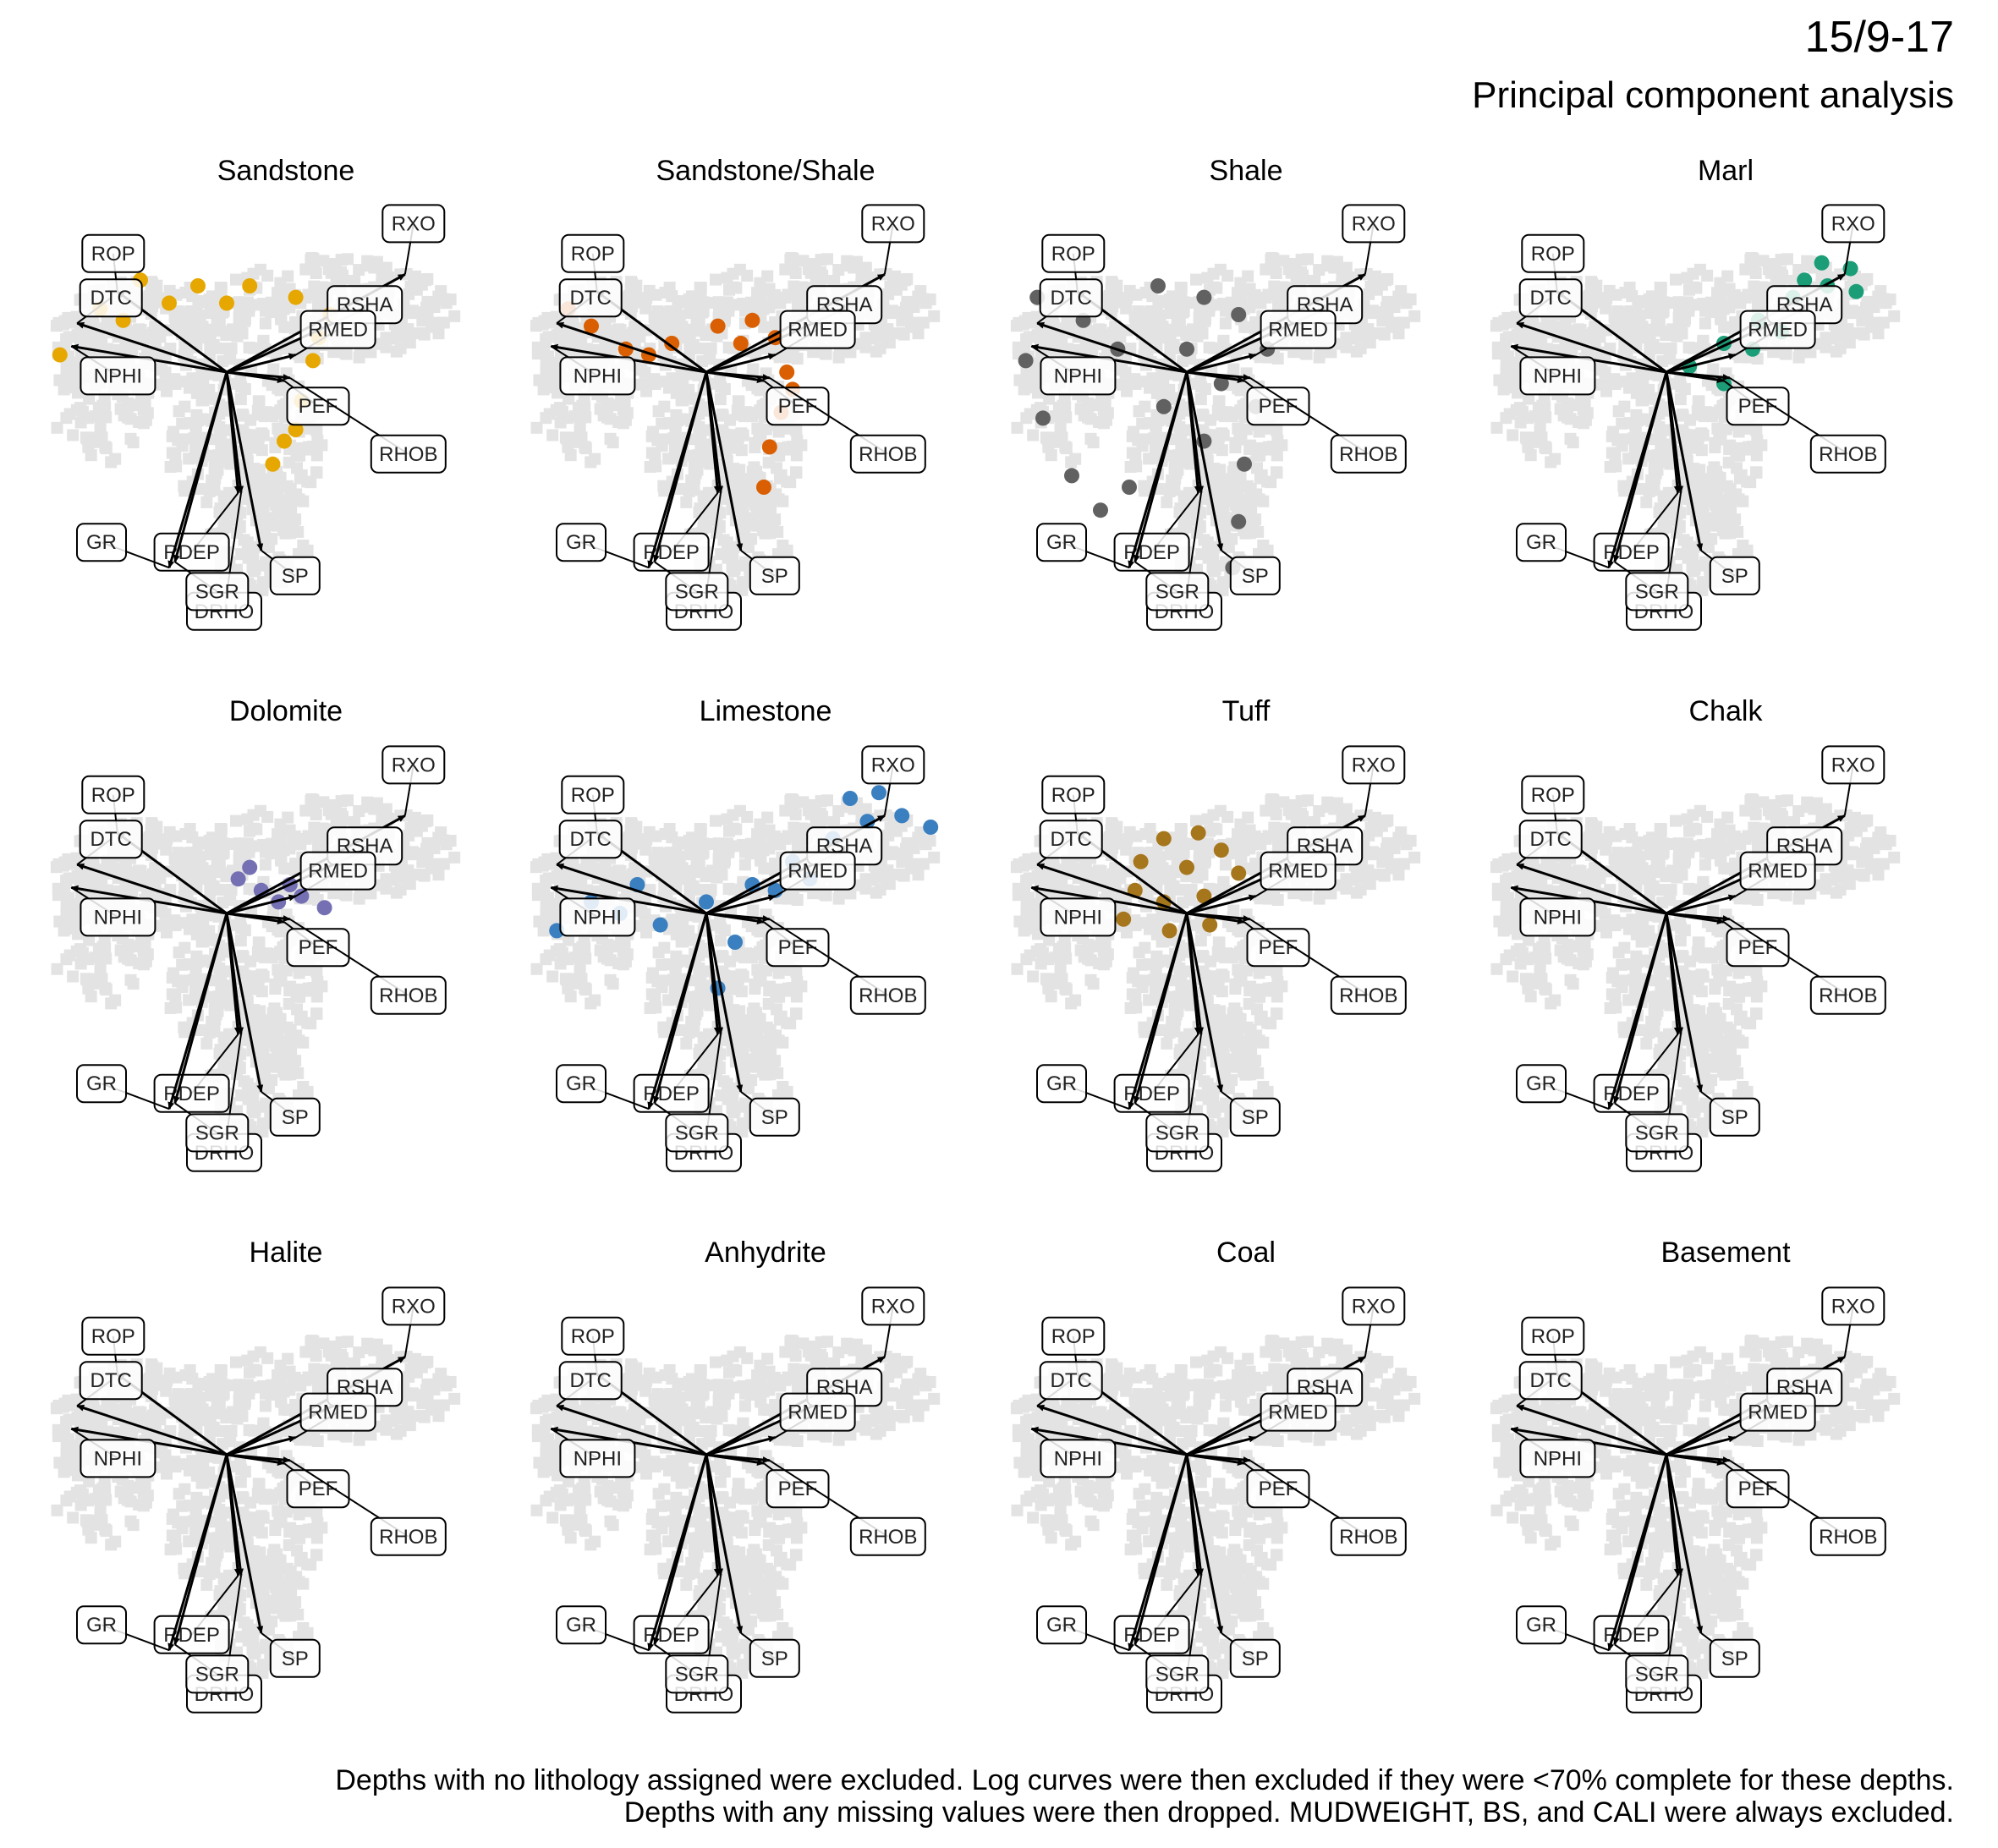  Describe the element at coordinates (1551, 298) in the screenshot. I see `loading-label-dtc: DTC` at that location.